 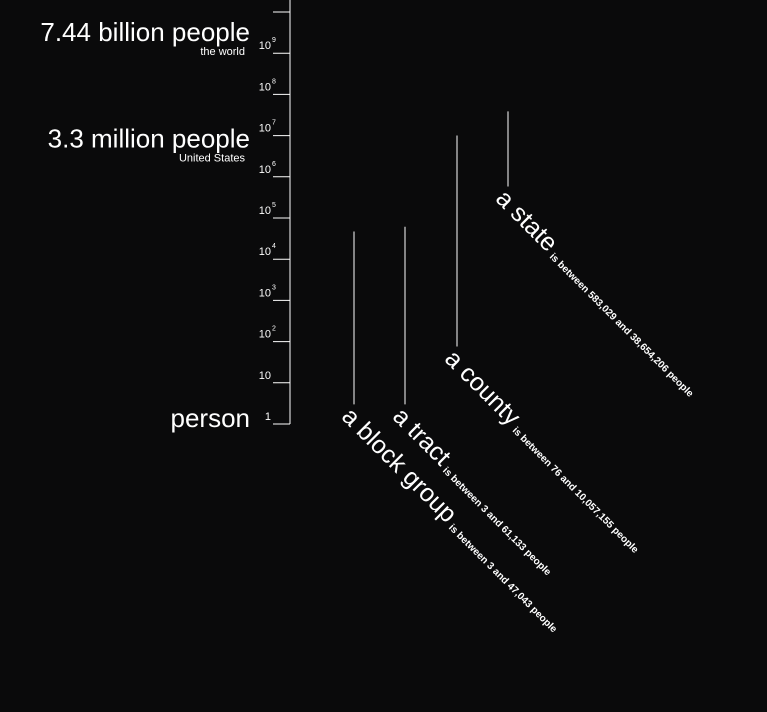 What do you see at coordinates (274, 81) in the screenshot?
I see `y-tick-exponent: 8` at bounding box center [274, 81].